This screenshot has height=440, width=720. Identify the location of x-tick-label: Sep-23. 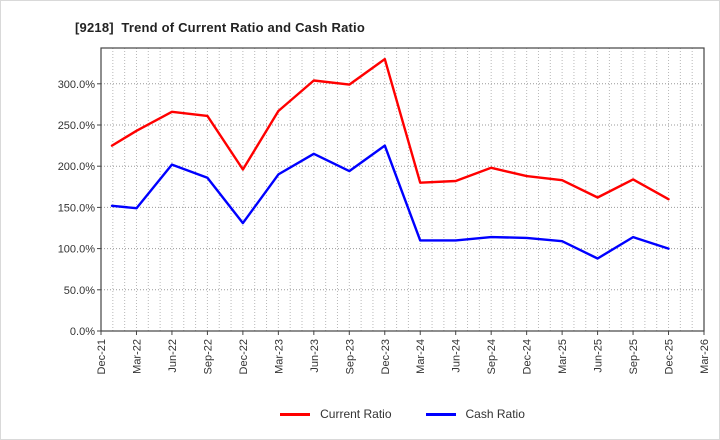
(350, 356).